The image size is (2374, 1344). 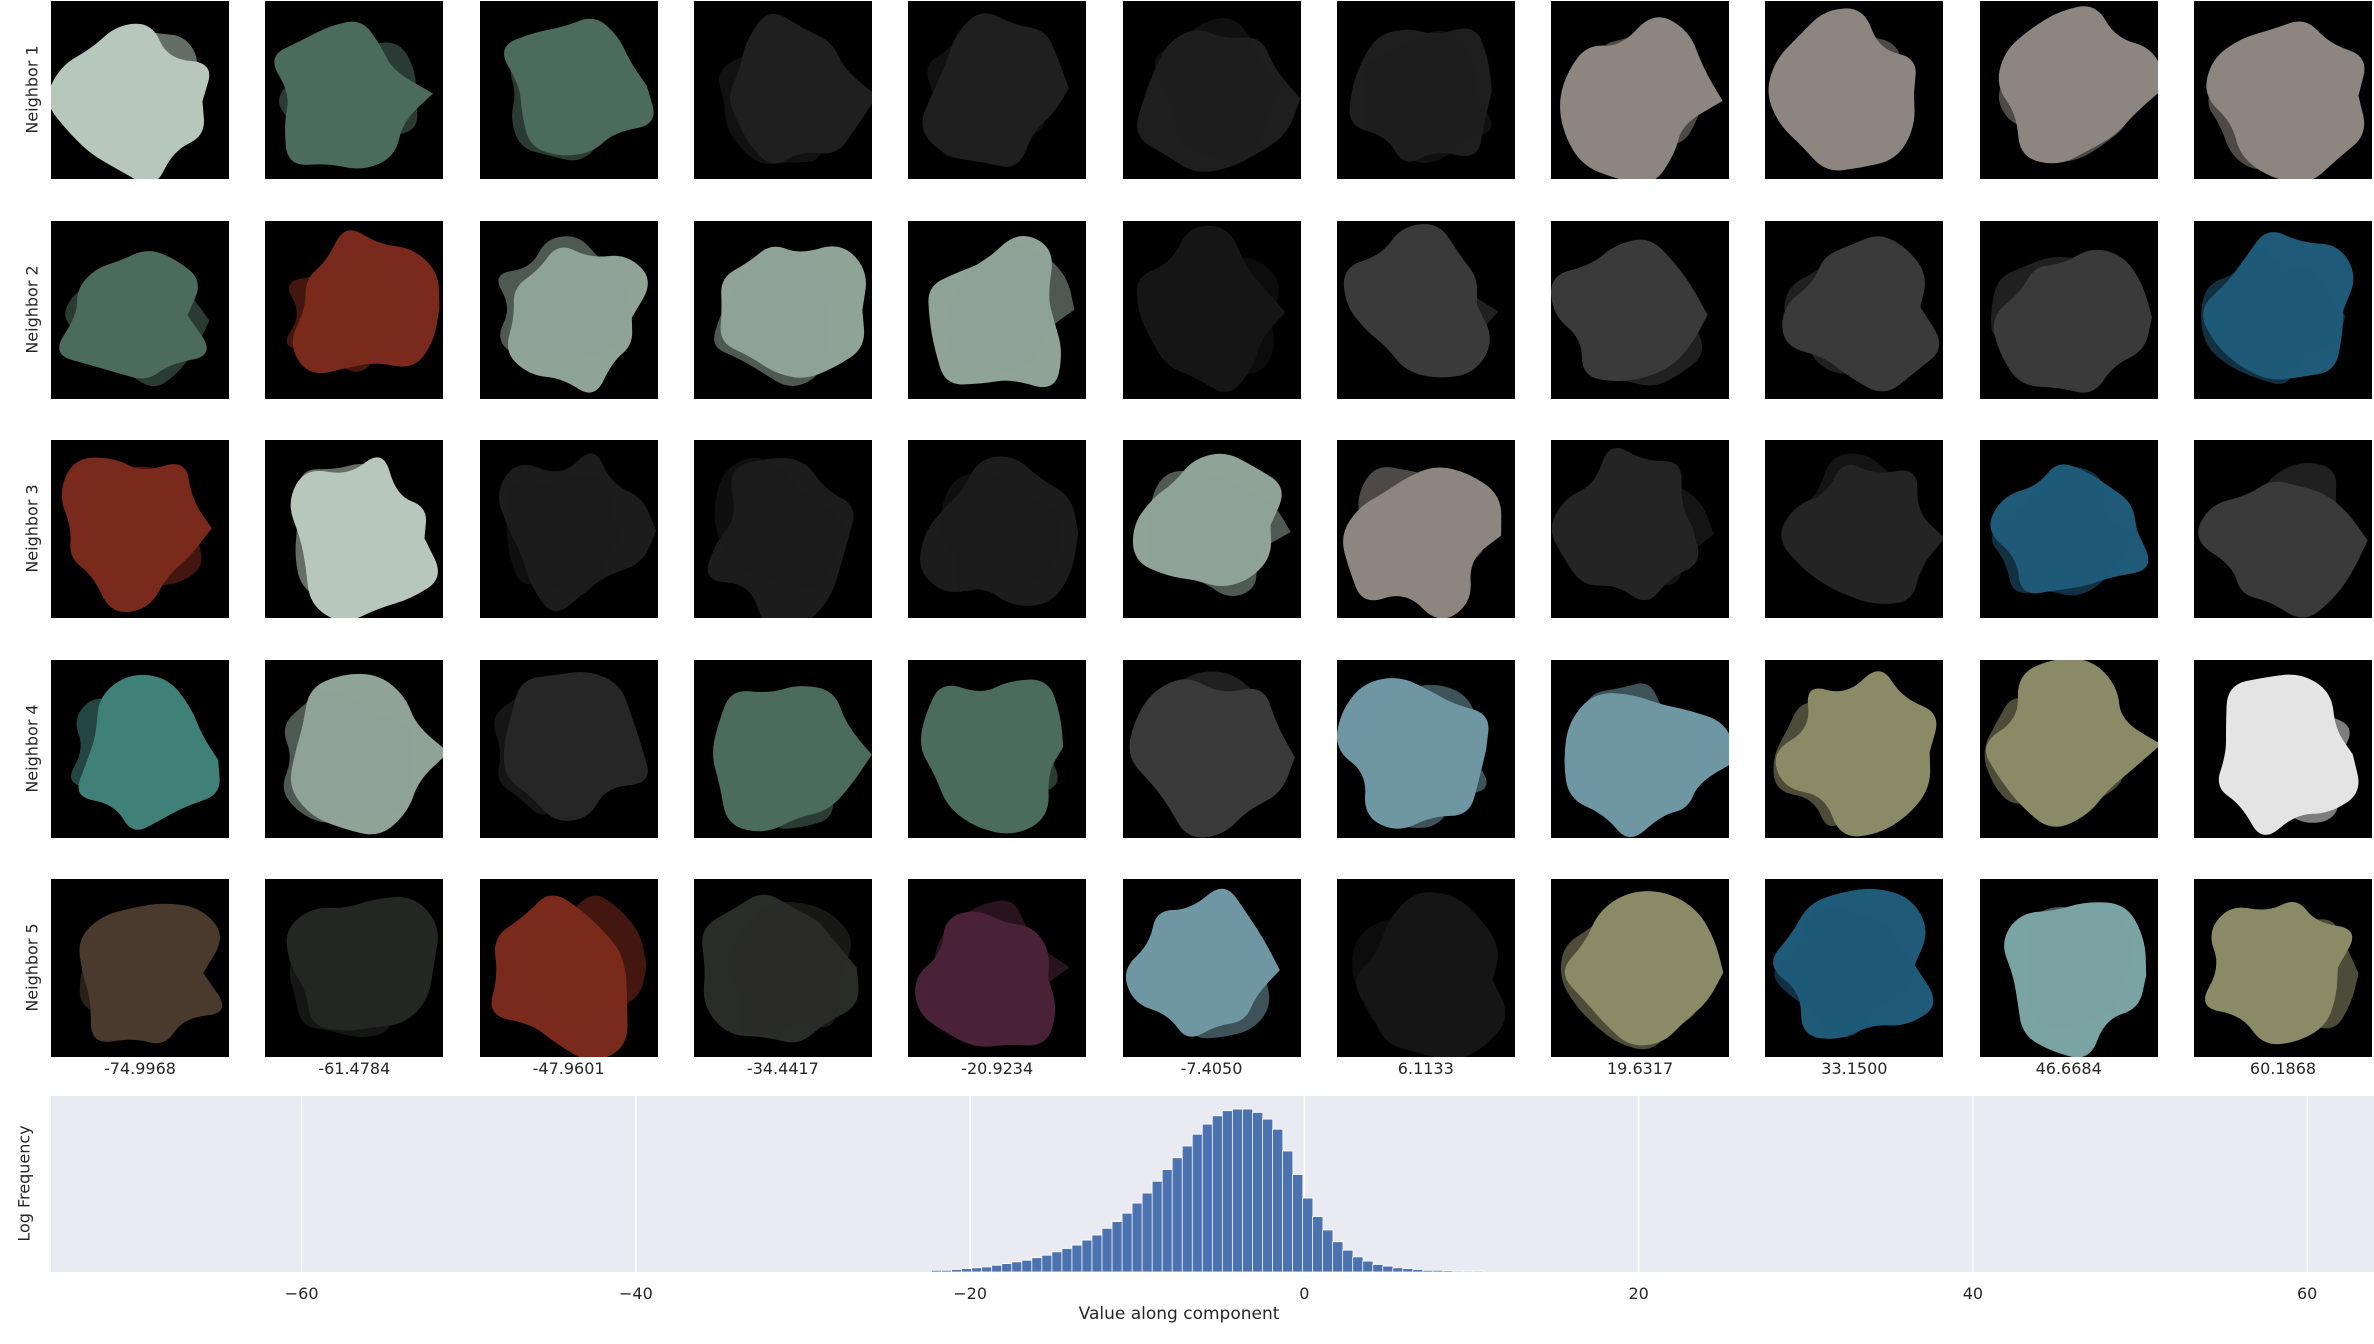 What do you see at coordinates (1854, 1068) in the screenshot?
I see `column-value-label: 33.1500` at bounding box center [1854, 1068].